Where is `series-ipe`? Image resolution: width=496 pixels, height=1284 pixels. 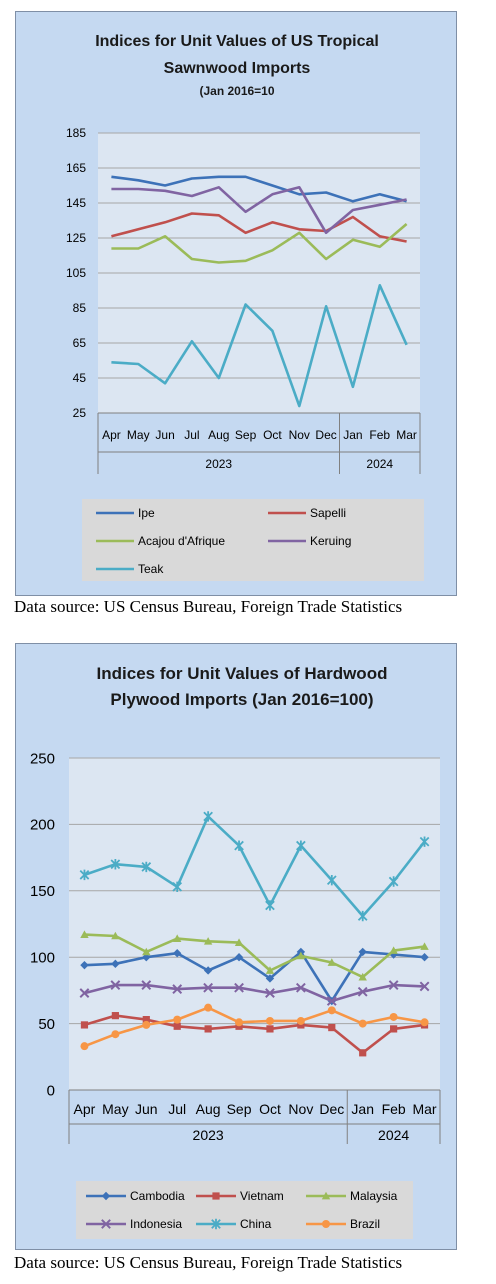
series-ipe is located at coordinates (259, 189).